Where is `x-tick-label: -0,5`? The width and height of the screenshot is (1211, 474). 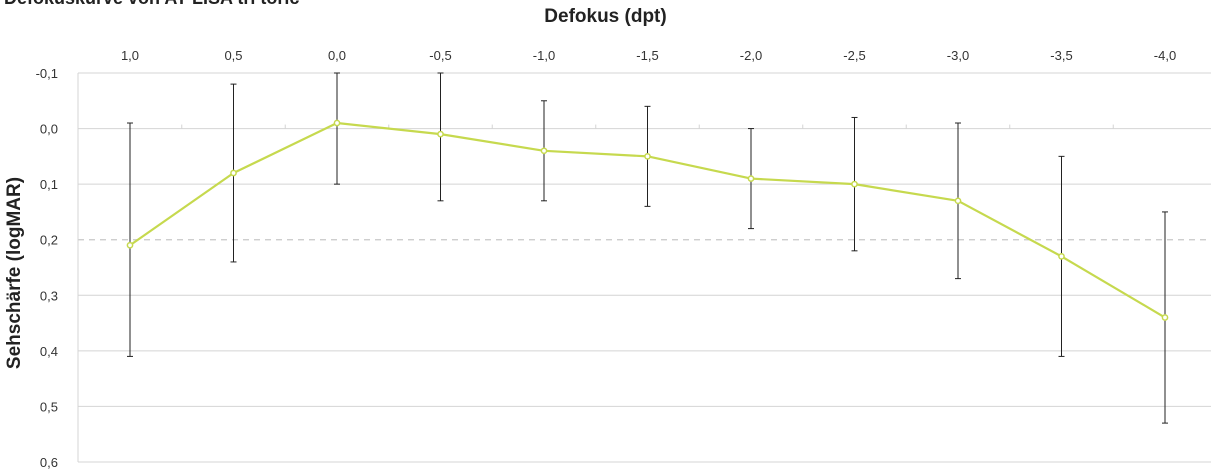 x-tick-label: -0,5 is located at coordinates (440, 55).